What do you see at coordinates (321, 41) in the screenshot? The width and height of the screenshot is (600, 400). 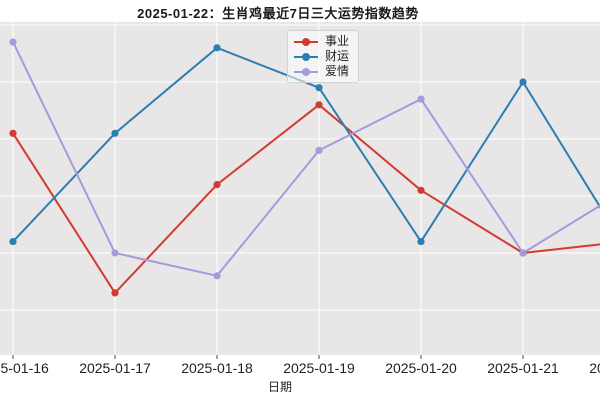 I see `legend-item-0: 事业` at bounding box center [321, 41].